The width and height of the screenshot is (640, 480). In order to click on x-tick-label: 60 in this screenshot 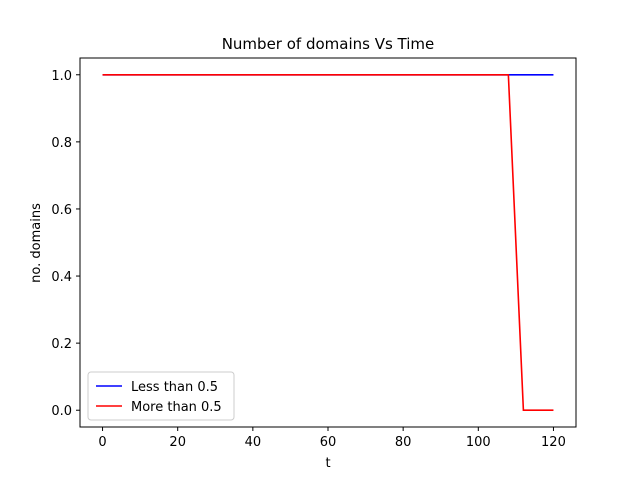, I will do `click(328, 442)`.